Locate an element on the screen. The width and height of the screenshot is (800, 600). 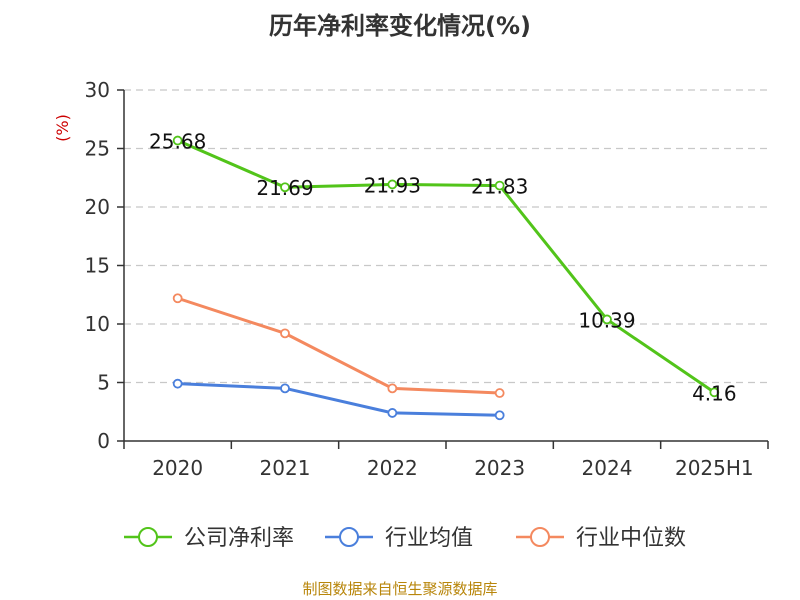
legend-item: 公司净利率 is located at coordinates (209, 538).